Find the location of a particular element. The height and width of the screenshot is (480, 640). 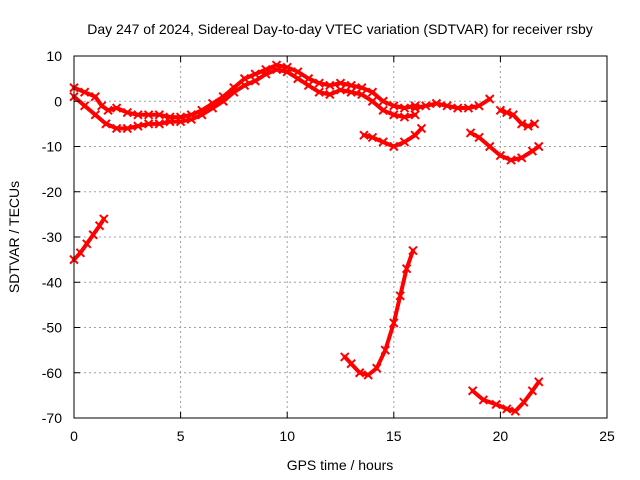

y-axis-label: SDTVAR / TECUs is located at coordinates (14, 237).